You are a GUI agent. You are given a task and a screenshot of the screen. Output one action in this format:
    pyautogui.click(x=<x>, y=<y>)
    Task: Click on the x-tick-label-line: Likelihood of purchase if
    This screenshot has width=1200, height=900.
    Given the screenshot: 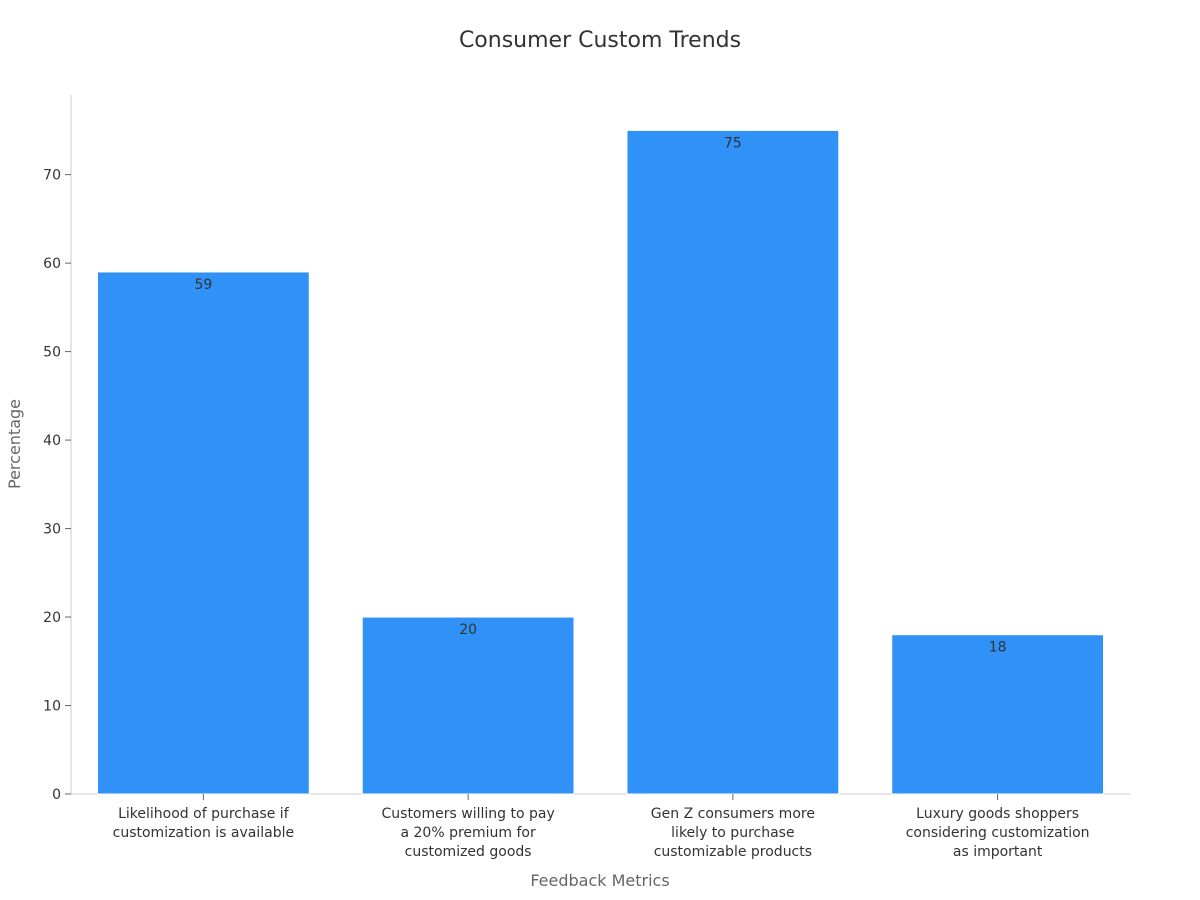 What is the action you would take?
    pyautogui.click(x=204, y=814)
    